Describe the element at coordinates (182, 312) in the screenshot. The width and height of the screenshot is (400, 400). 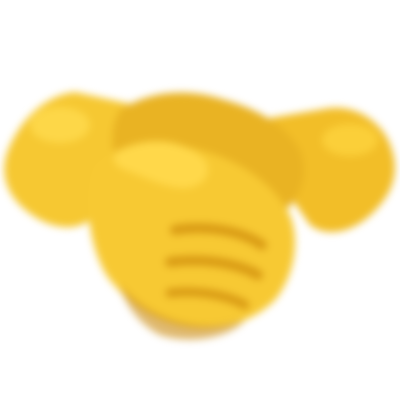
I see `bottom-shadow` at that location.